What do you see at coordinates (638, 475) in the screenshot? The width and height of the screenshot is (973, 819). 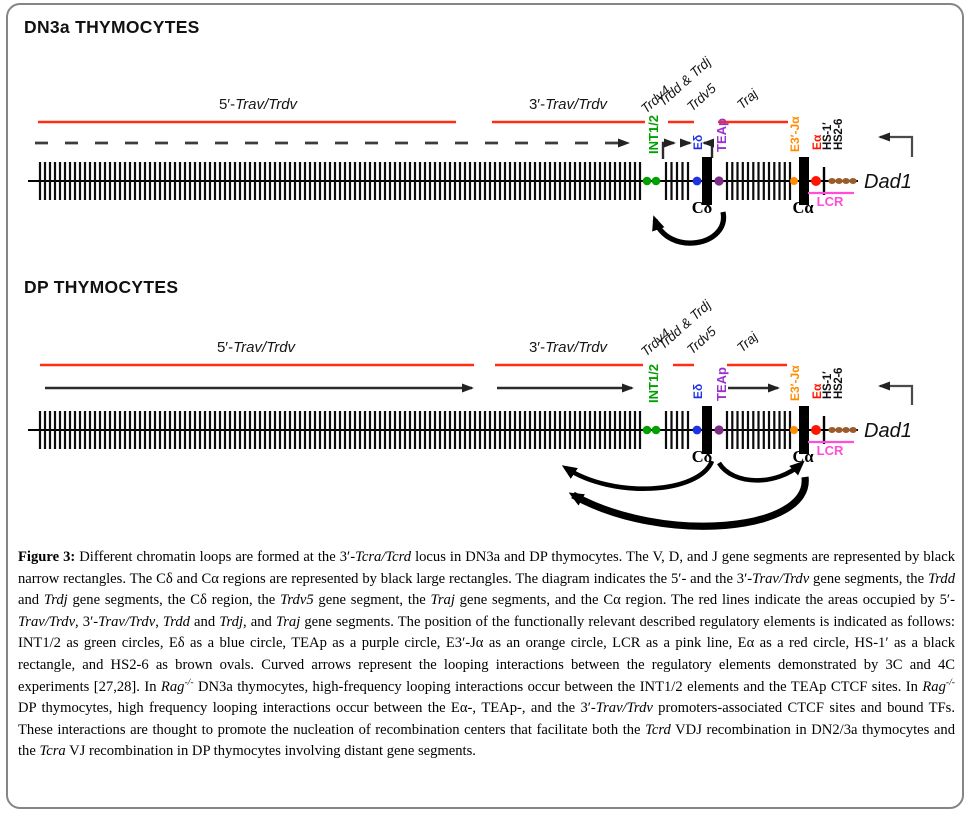 I see `loop-arrow-cdelta-int12` at bounding box center [638, 475].